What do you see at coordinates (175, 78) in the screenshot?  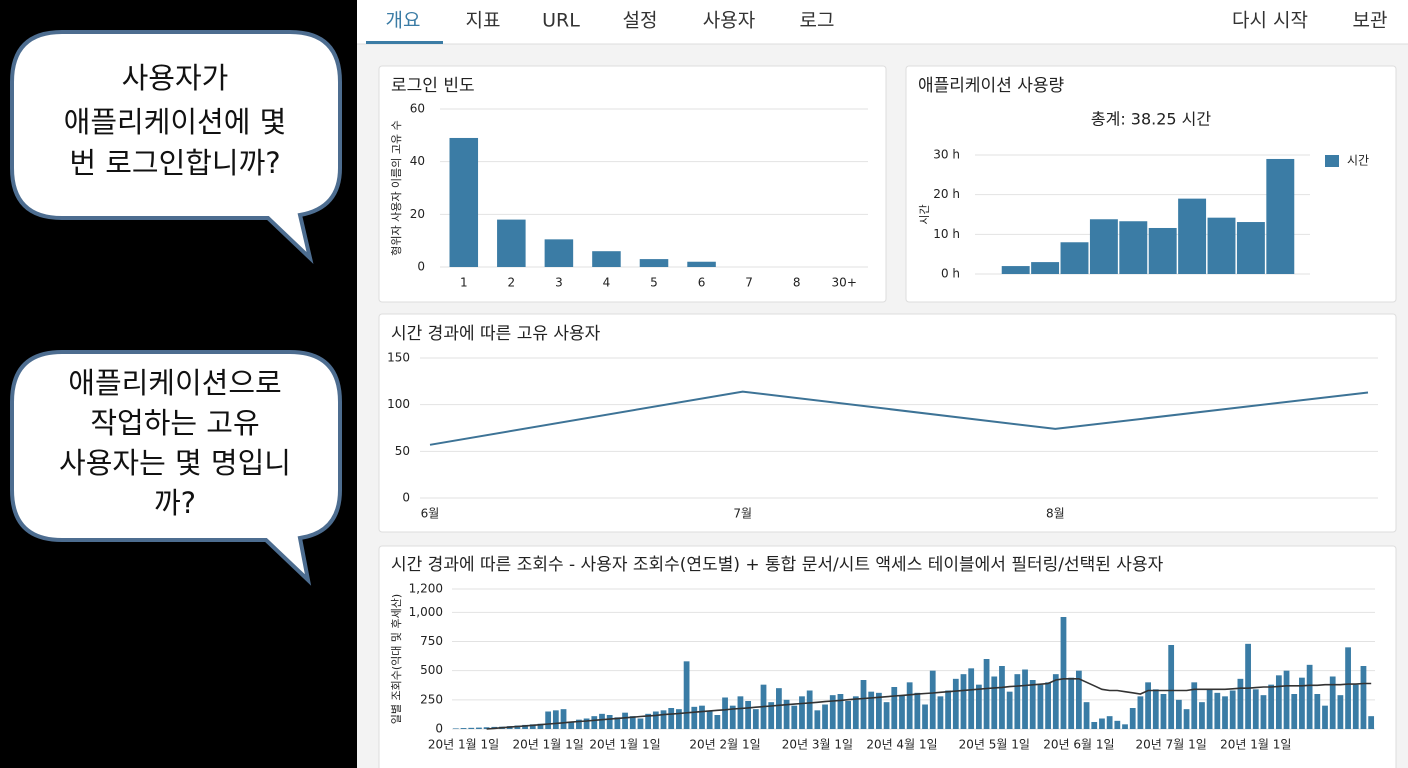 I see `callout-text: 사용자가` at bounding box center [175, 78].